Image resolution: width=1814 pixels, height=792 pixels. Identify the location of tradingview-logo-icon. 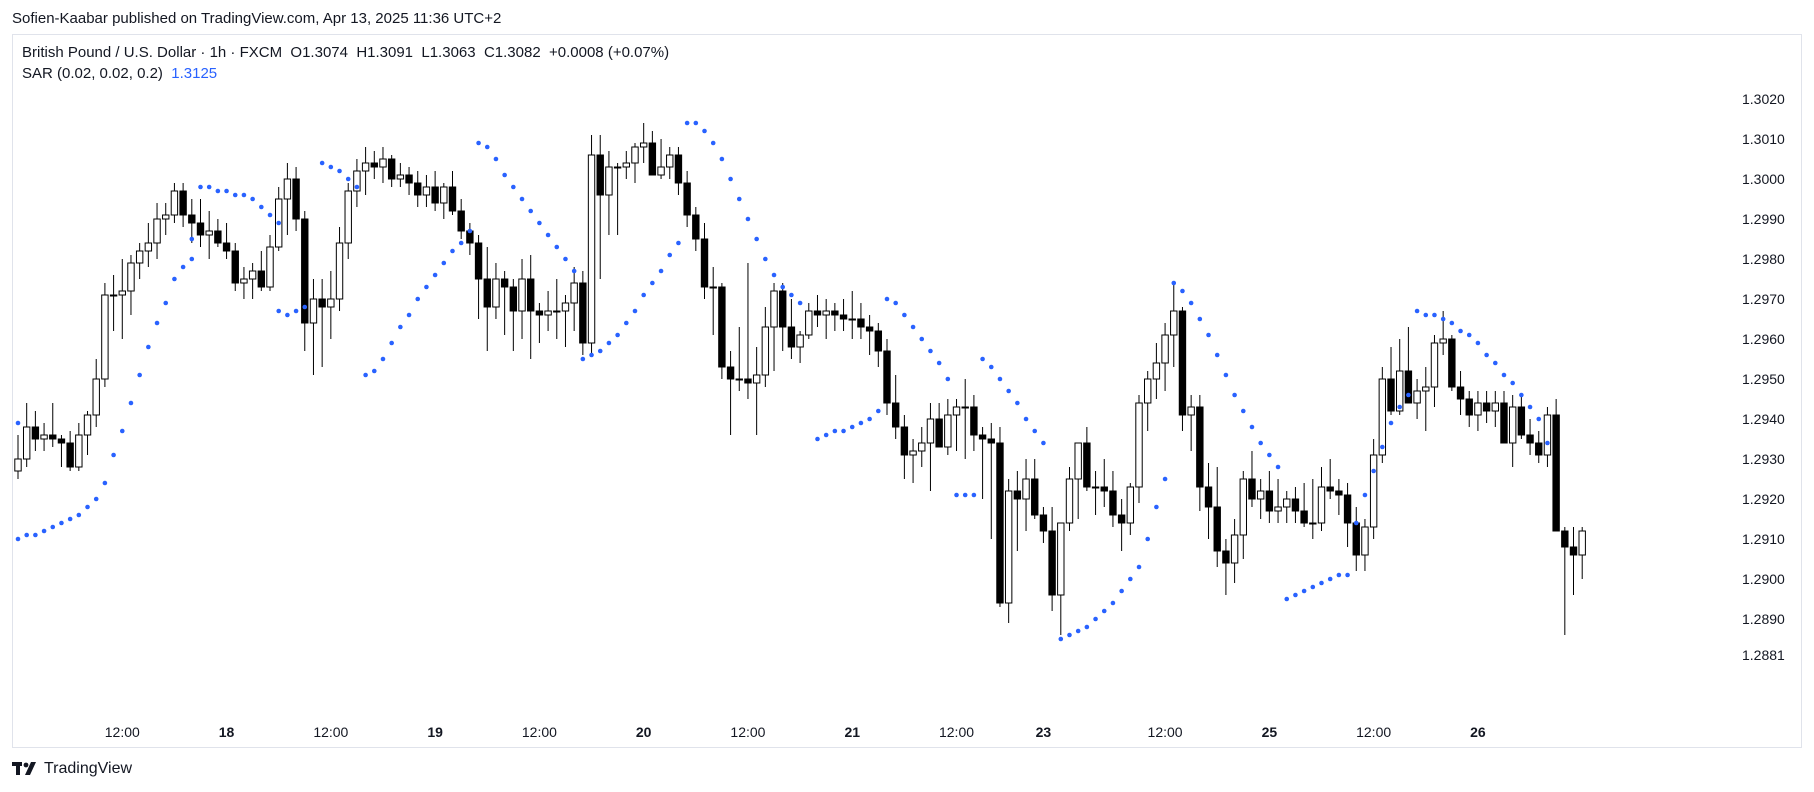
(24, 768).